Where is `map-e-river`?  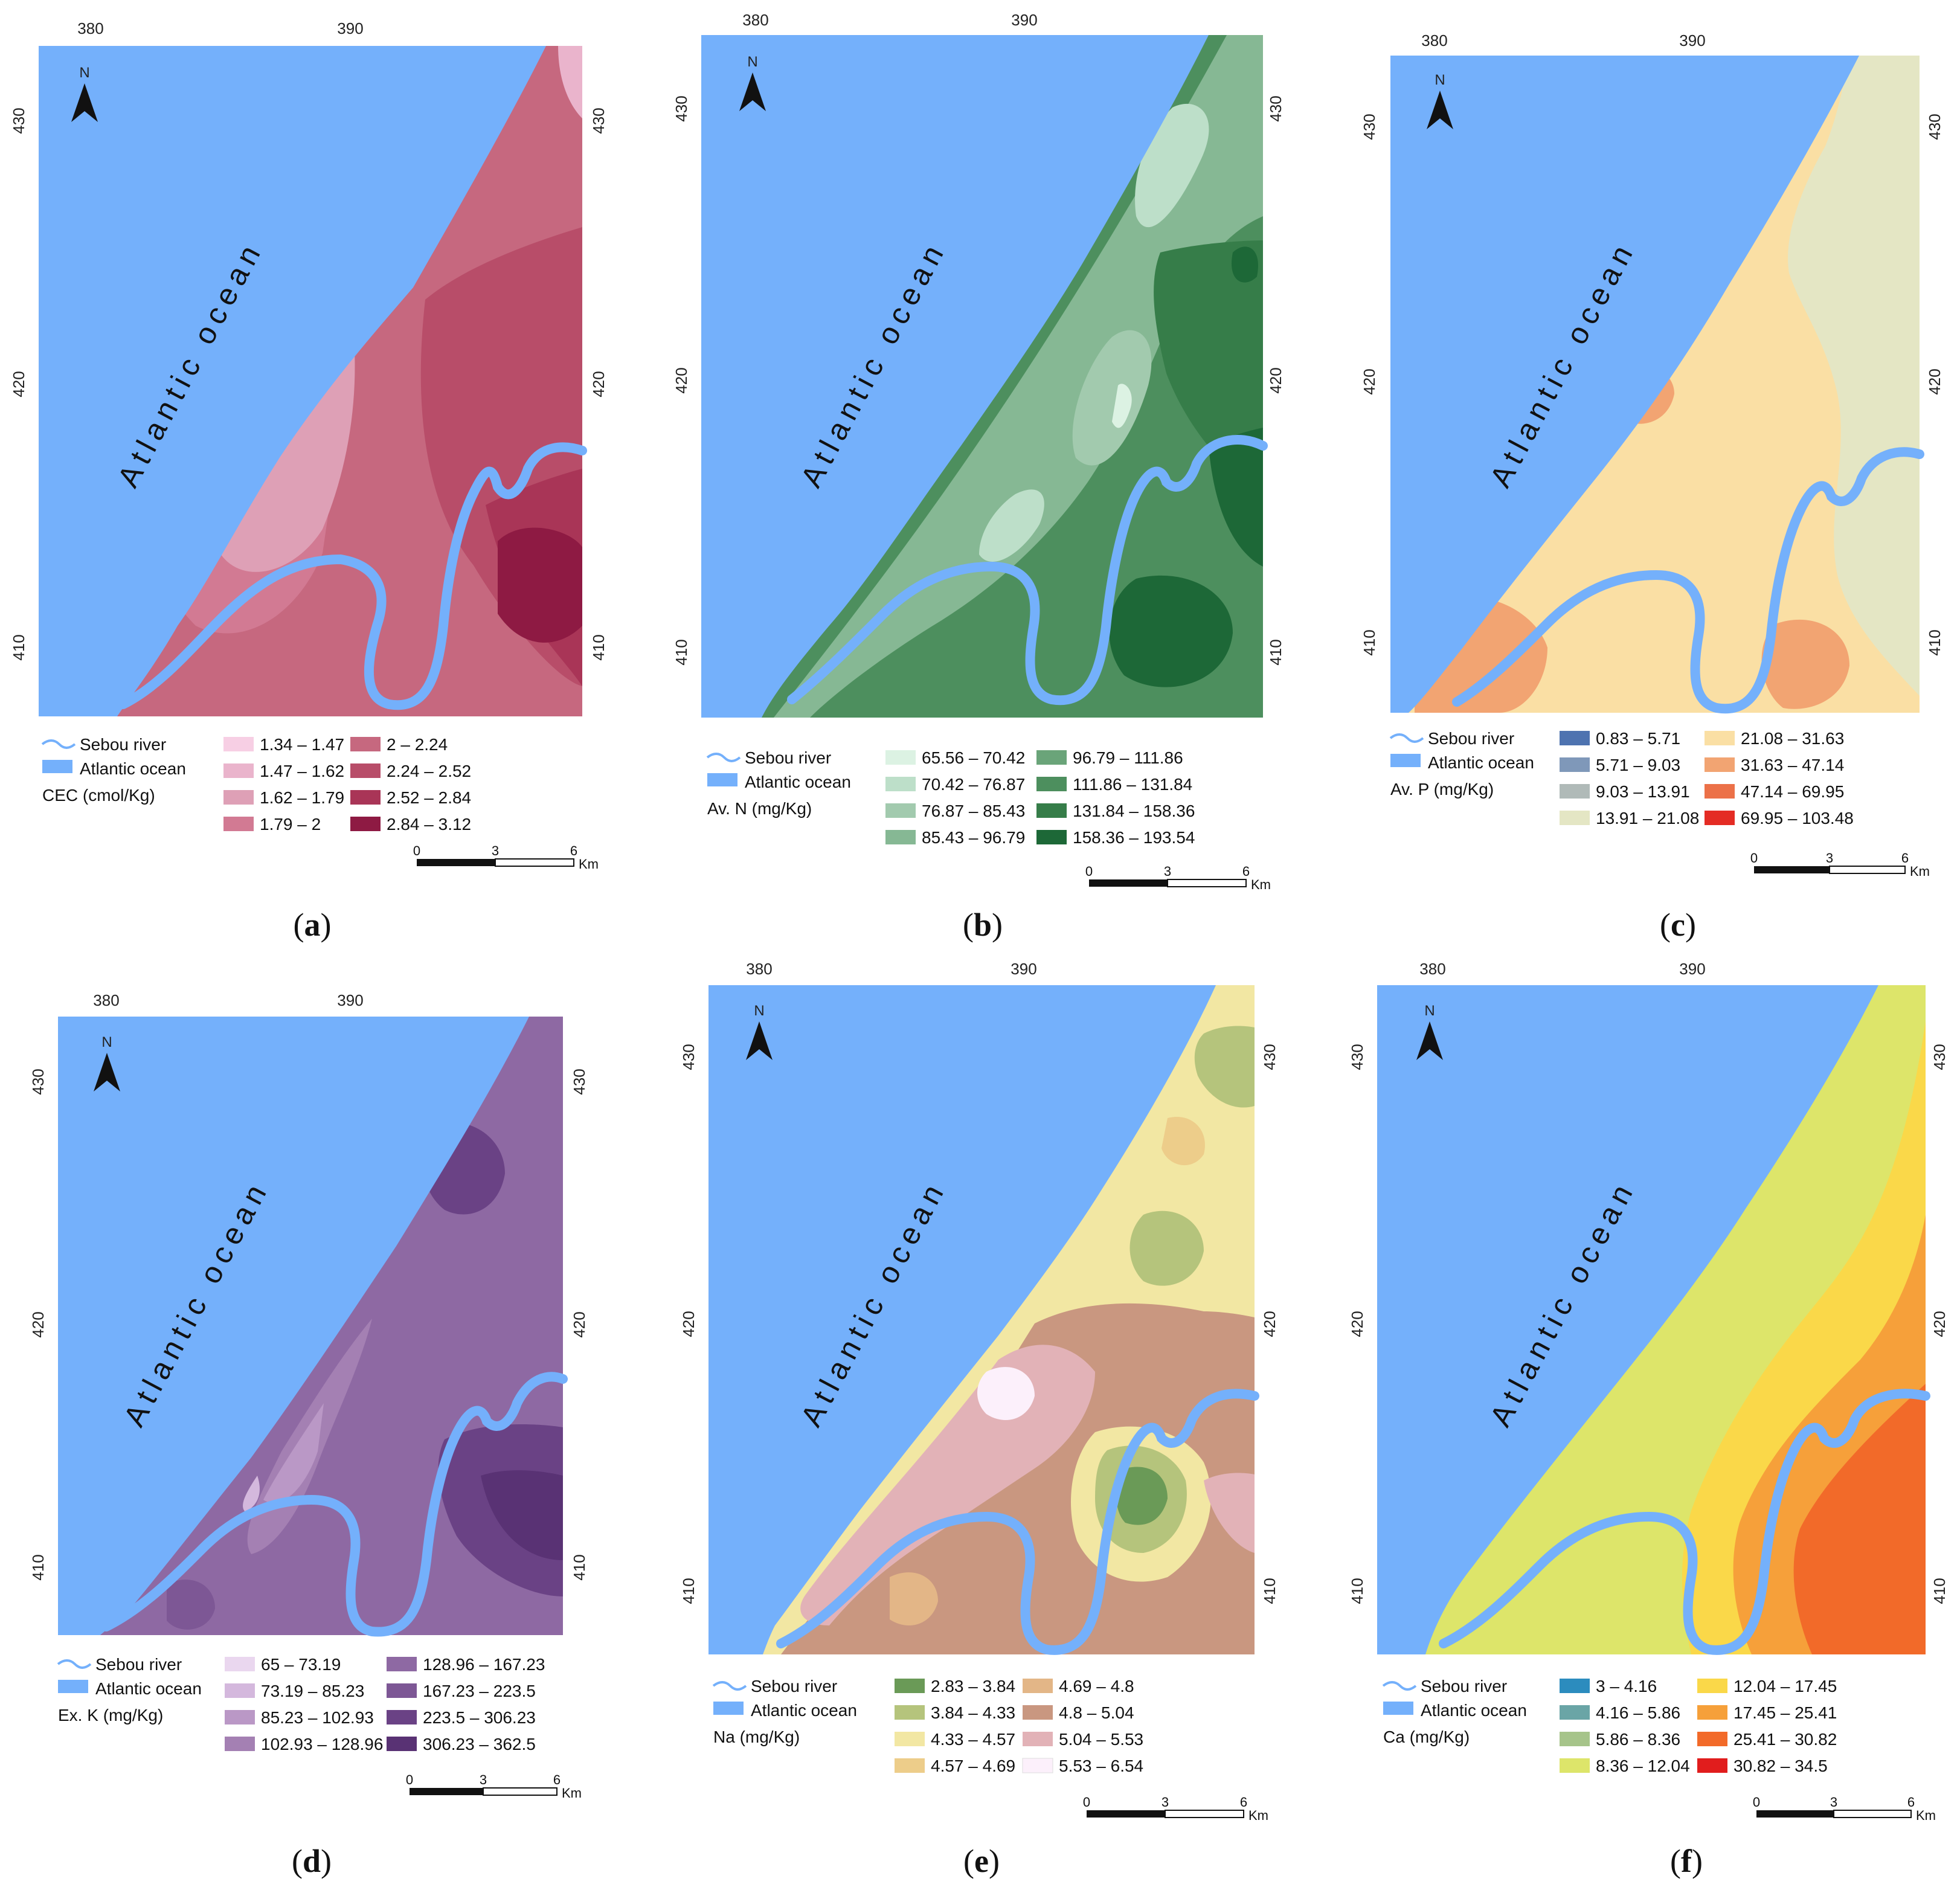 map-e-river is located at coordinates (1017, 1522).